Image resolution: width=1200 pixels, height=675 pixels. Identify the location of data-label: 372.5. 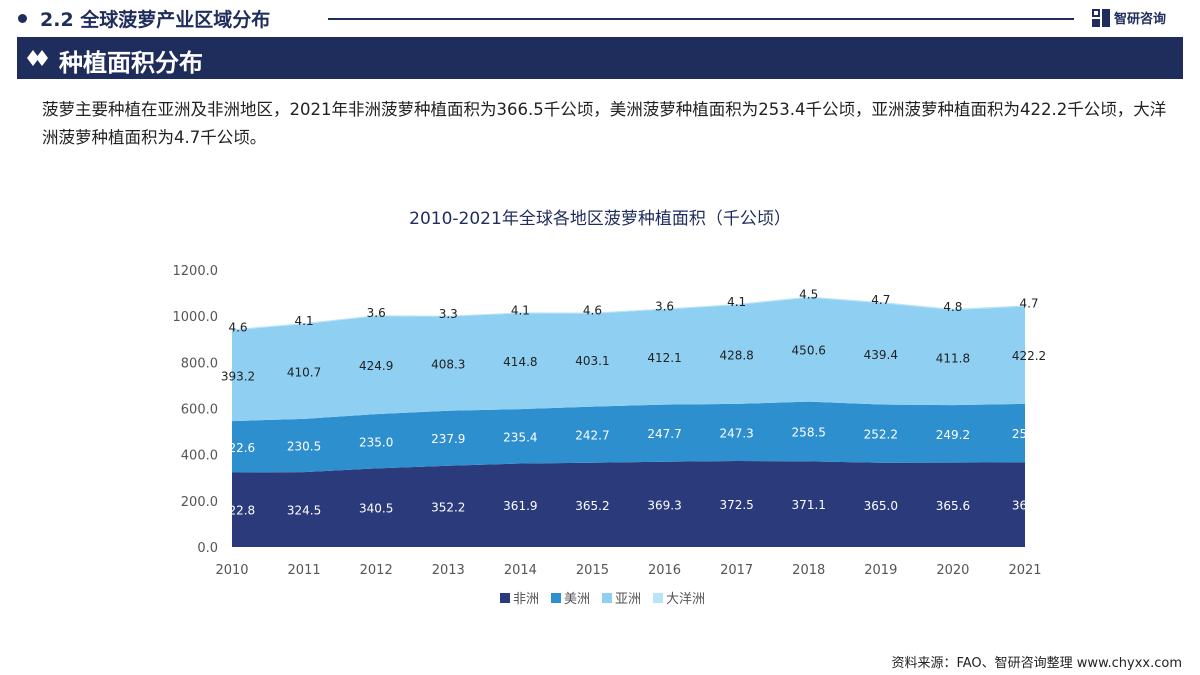
(736, 505).